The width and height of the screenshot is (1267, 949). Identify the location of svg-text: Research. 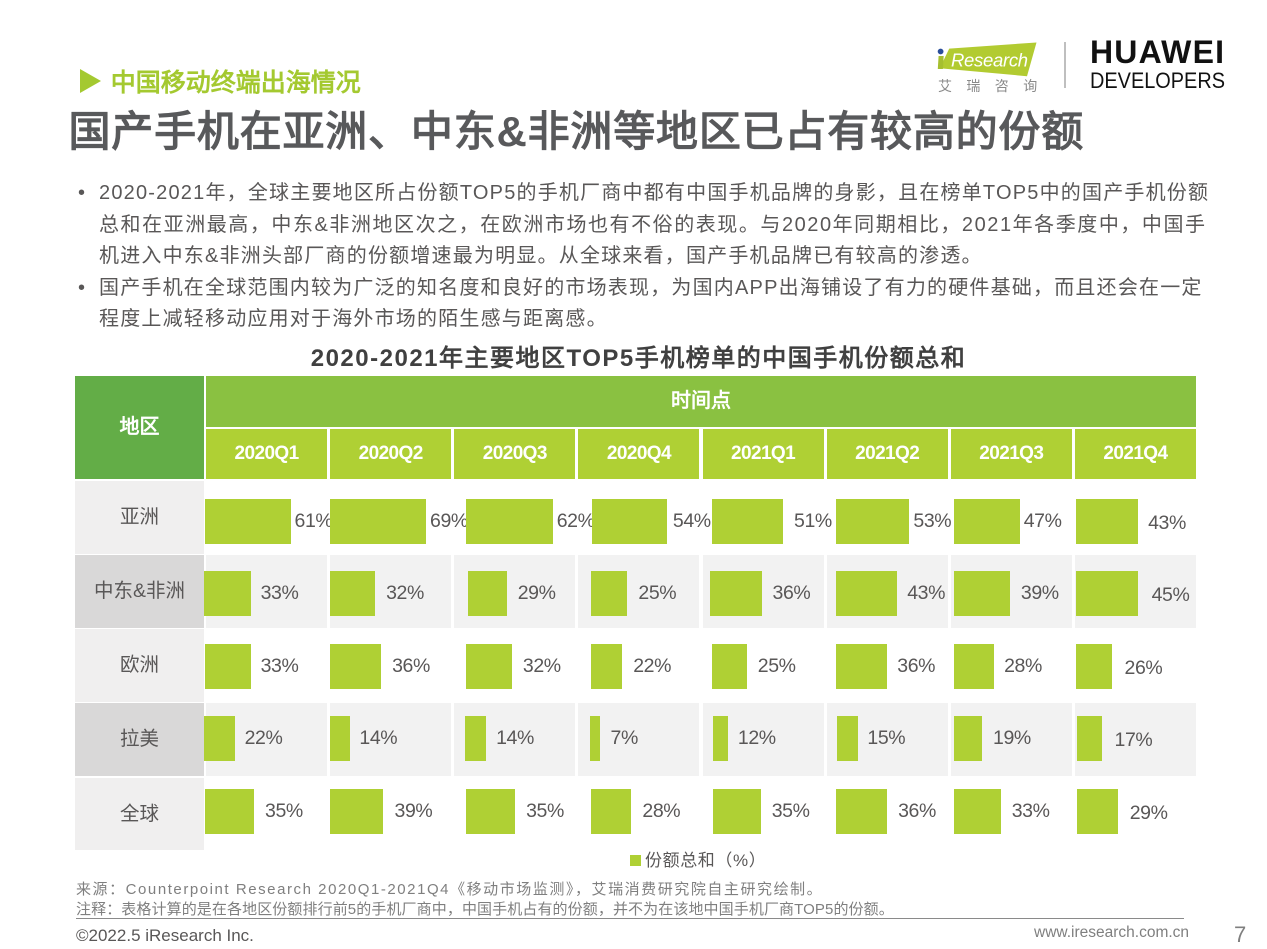
(989, 60).